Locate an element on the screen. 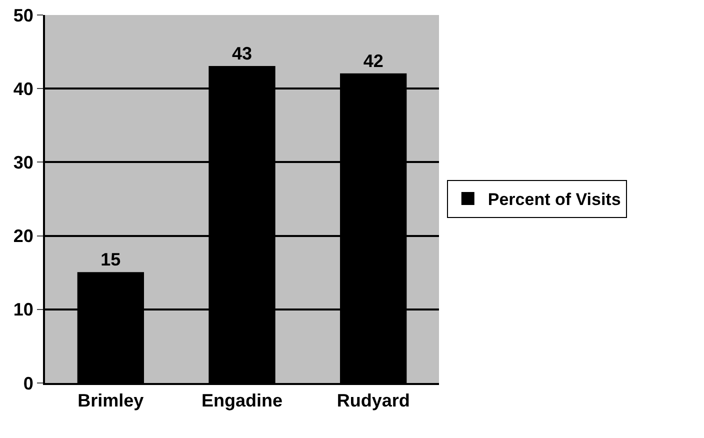 This screenshot has width=704, height=438. data-label: 42 is located at coordinates (373, 60).